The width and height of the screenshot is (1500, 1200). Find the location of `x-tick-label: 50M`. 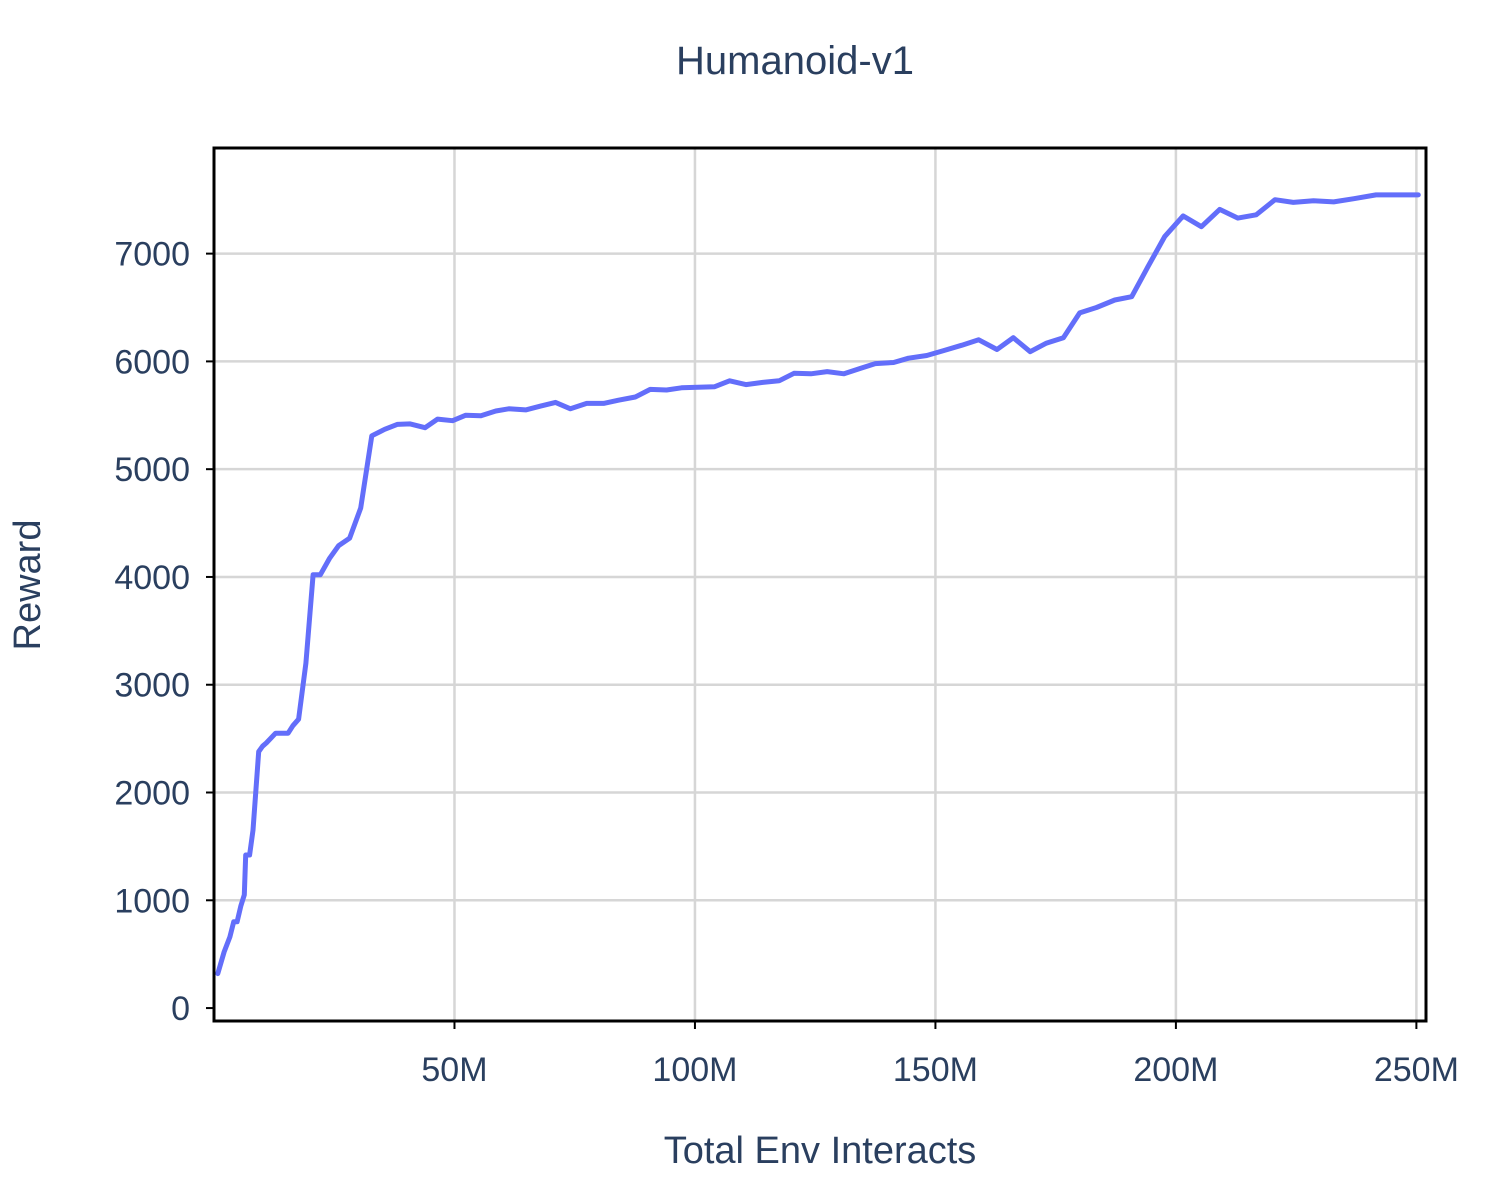

x-tick-label: 50M is located at coordinates (454, 1070).